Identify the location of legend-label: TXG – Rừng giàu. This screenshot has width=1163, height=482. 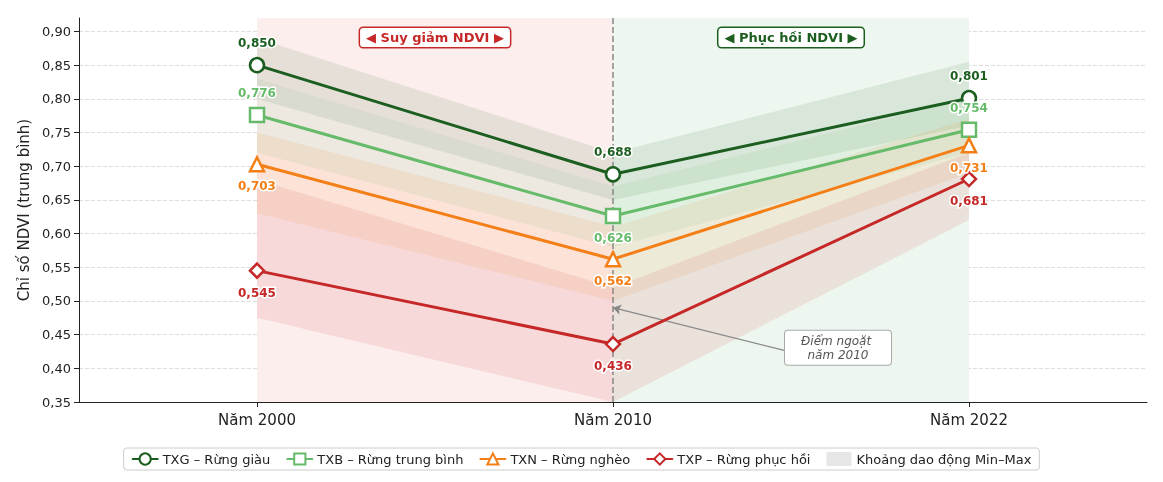
(216, 459).